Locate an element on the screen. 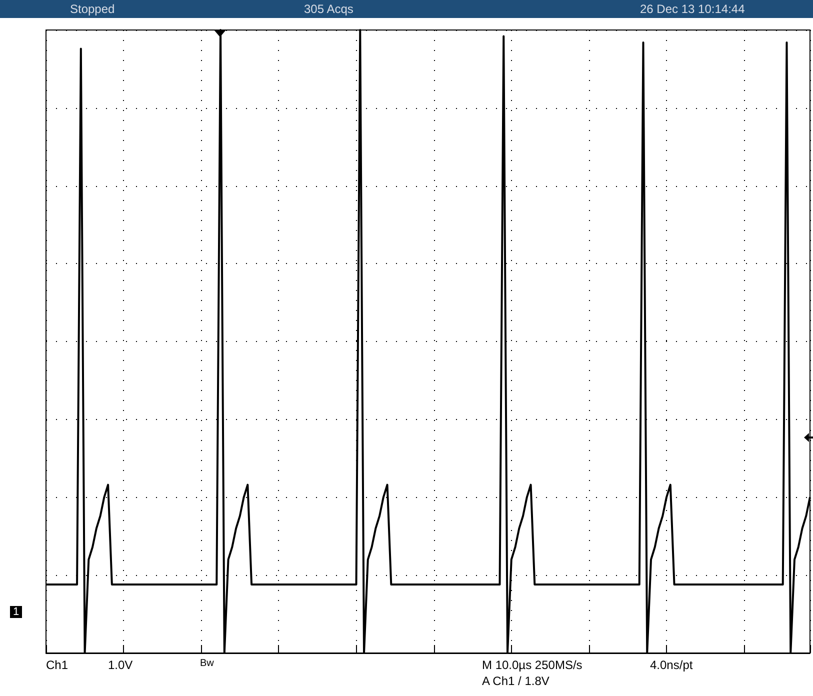 The width and height of the screenshot is (813, 696). text: 4.0ns/pt is located at coordinates (671, 665).